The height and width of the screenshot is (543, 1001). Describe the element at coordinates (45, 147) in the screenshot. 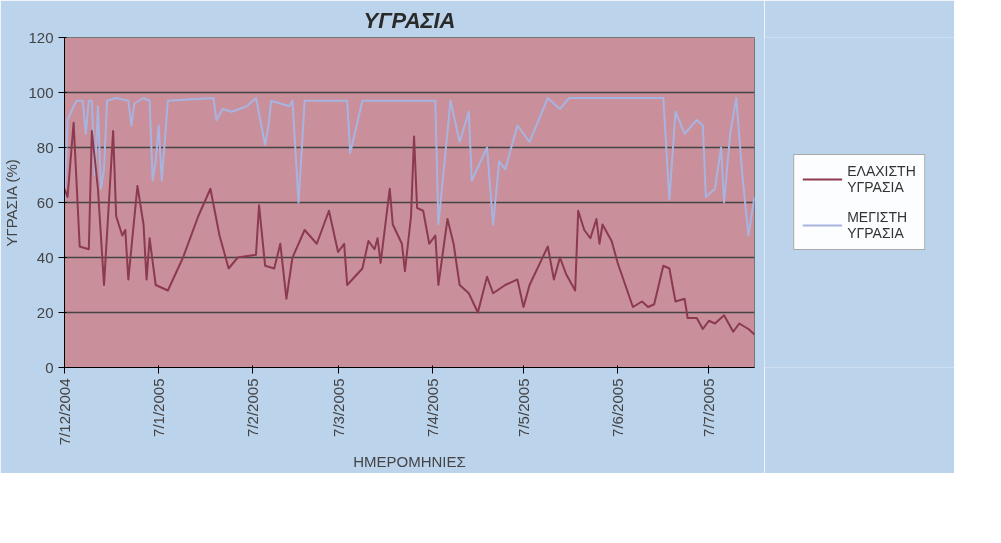

I see `y-tick-label: 80` at that location.